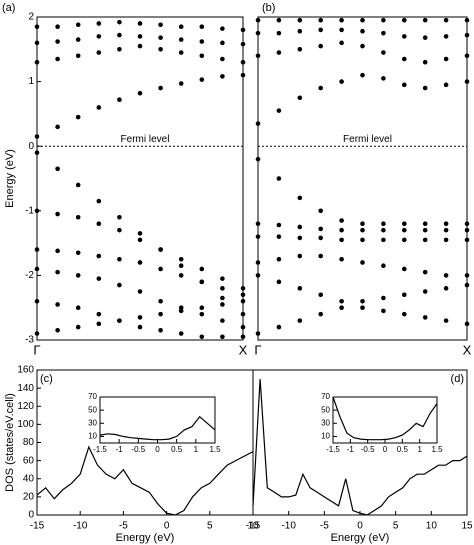  I want to click on x-tick-label: -10, so click(80, 526).